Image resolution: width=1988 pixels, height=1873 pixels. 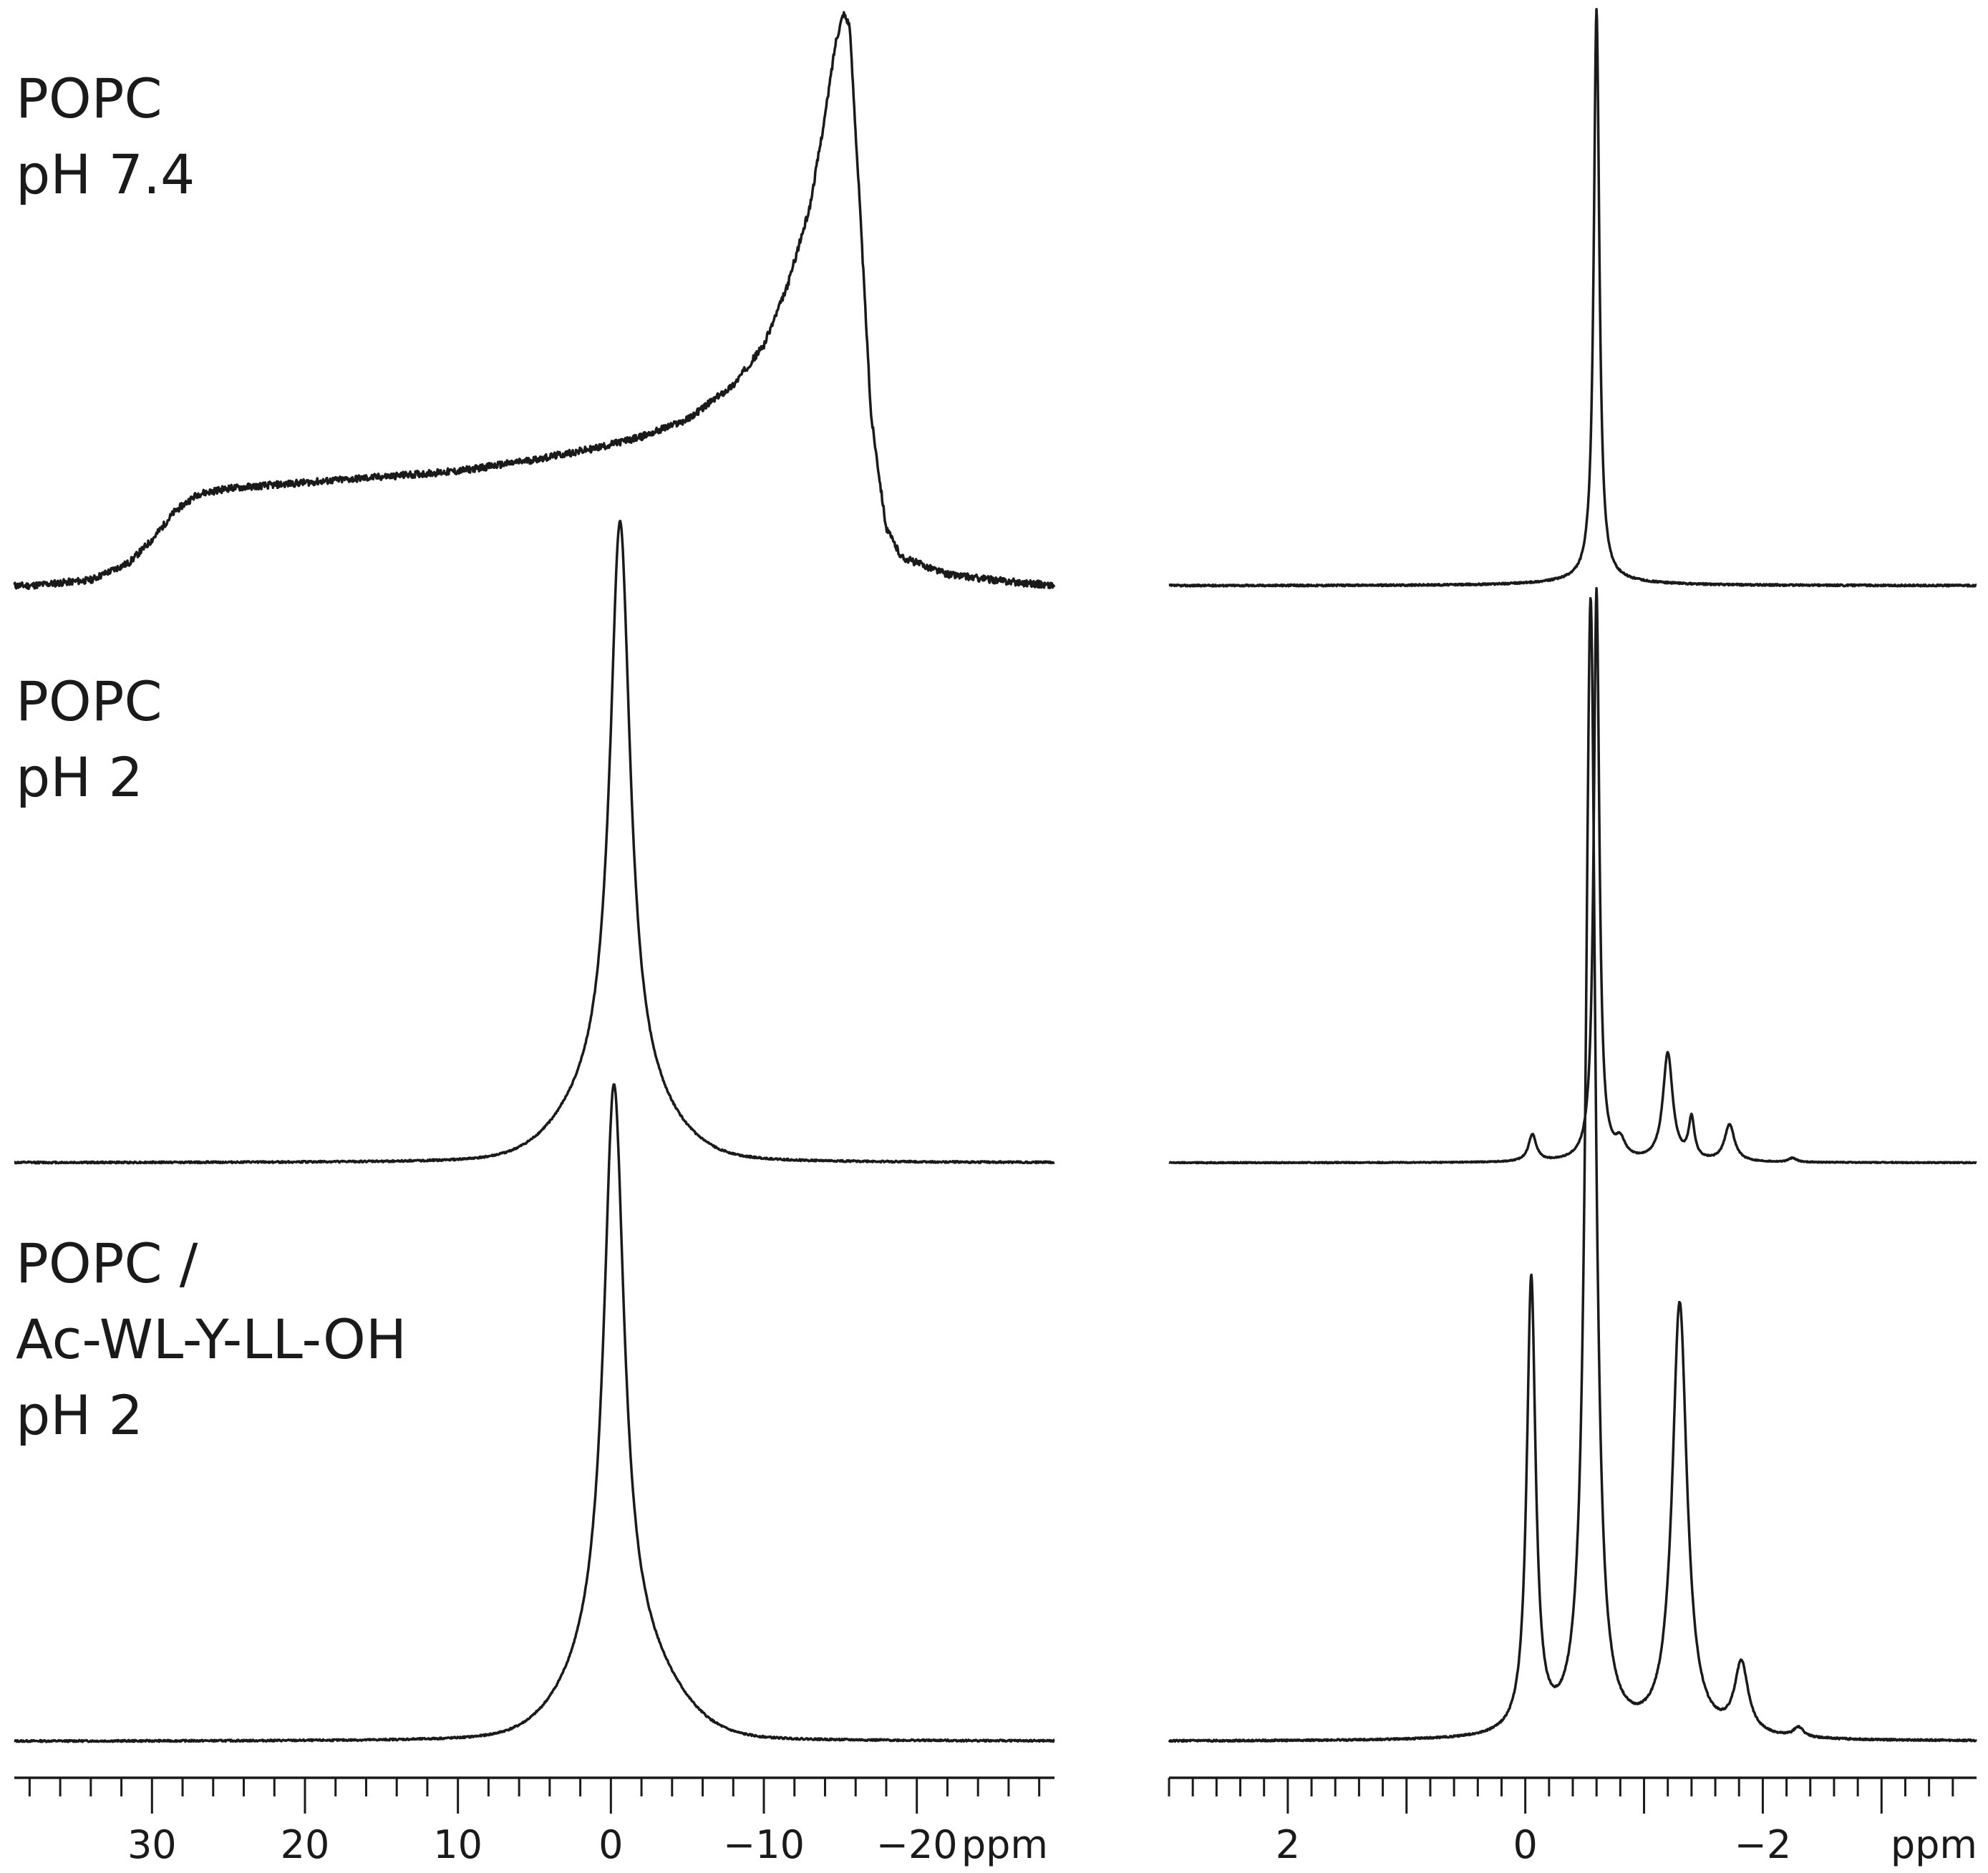 What do you see at coordinates (534, 1787) in the screenshot?
I see `left-x-axis-minor-ticks` at bounding box center [534, 1787].